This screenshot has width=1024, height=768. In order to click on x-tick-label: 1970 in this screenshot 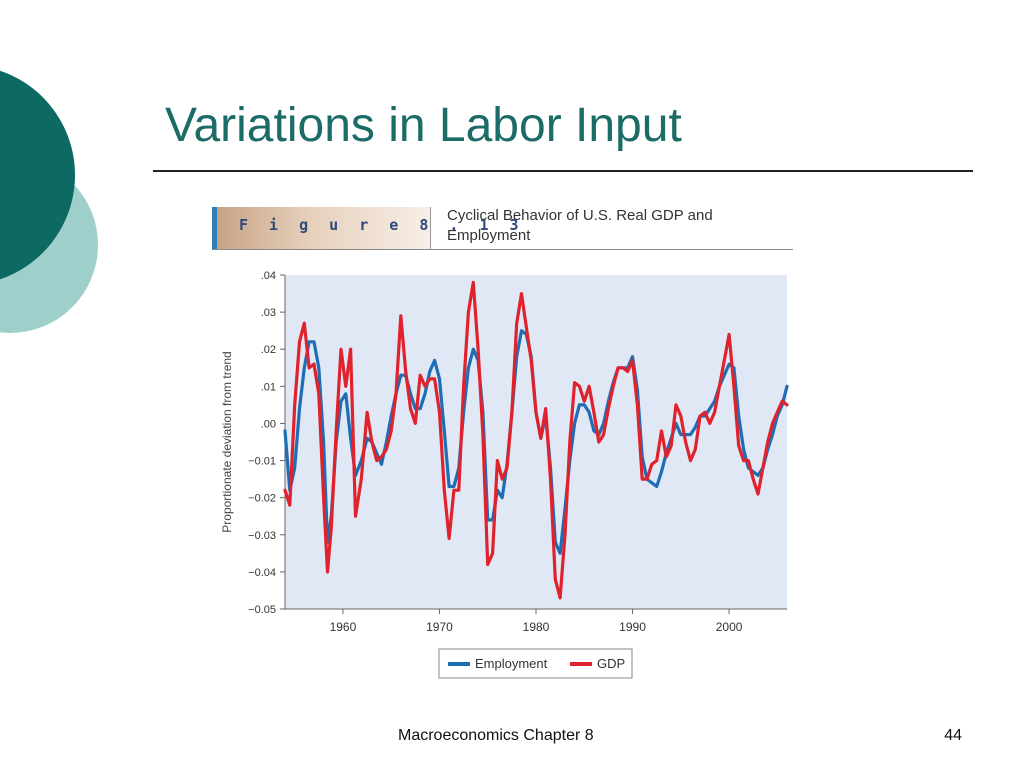, I will do `click(439, 627)`.